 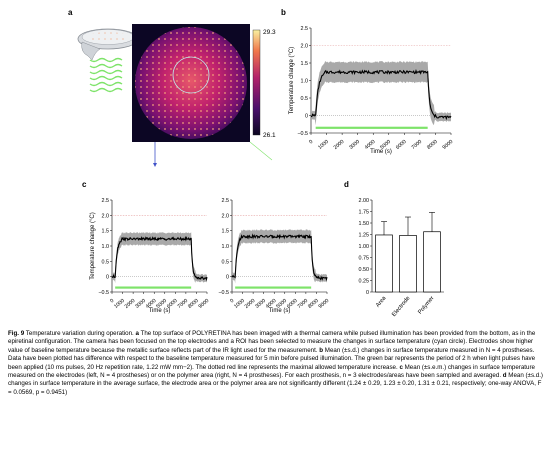 I want to click on colorbar-max-label: 29.3, so click(x=269, y=32).